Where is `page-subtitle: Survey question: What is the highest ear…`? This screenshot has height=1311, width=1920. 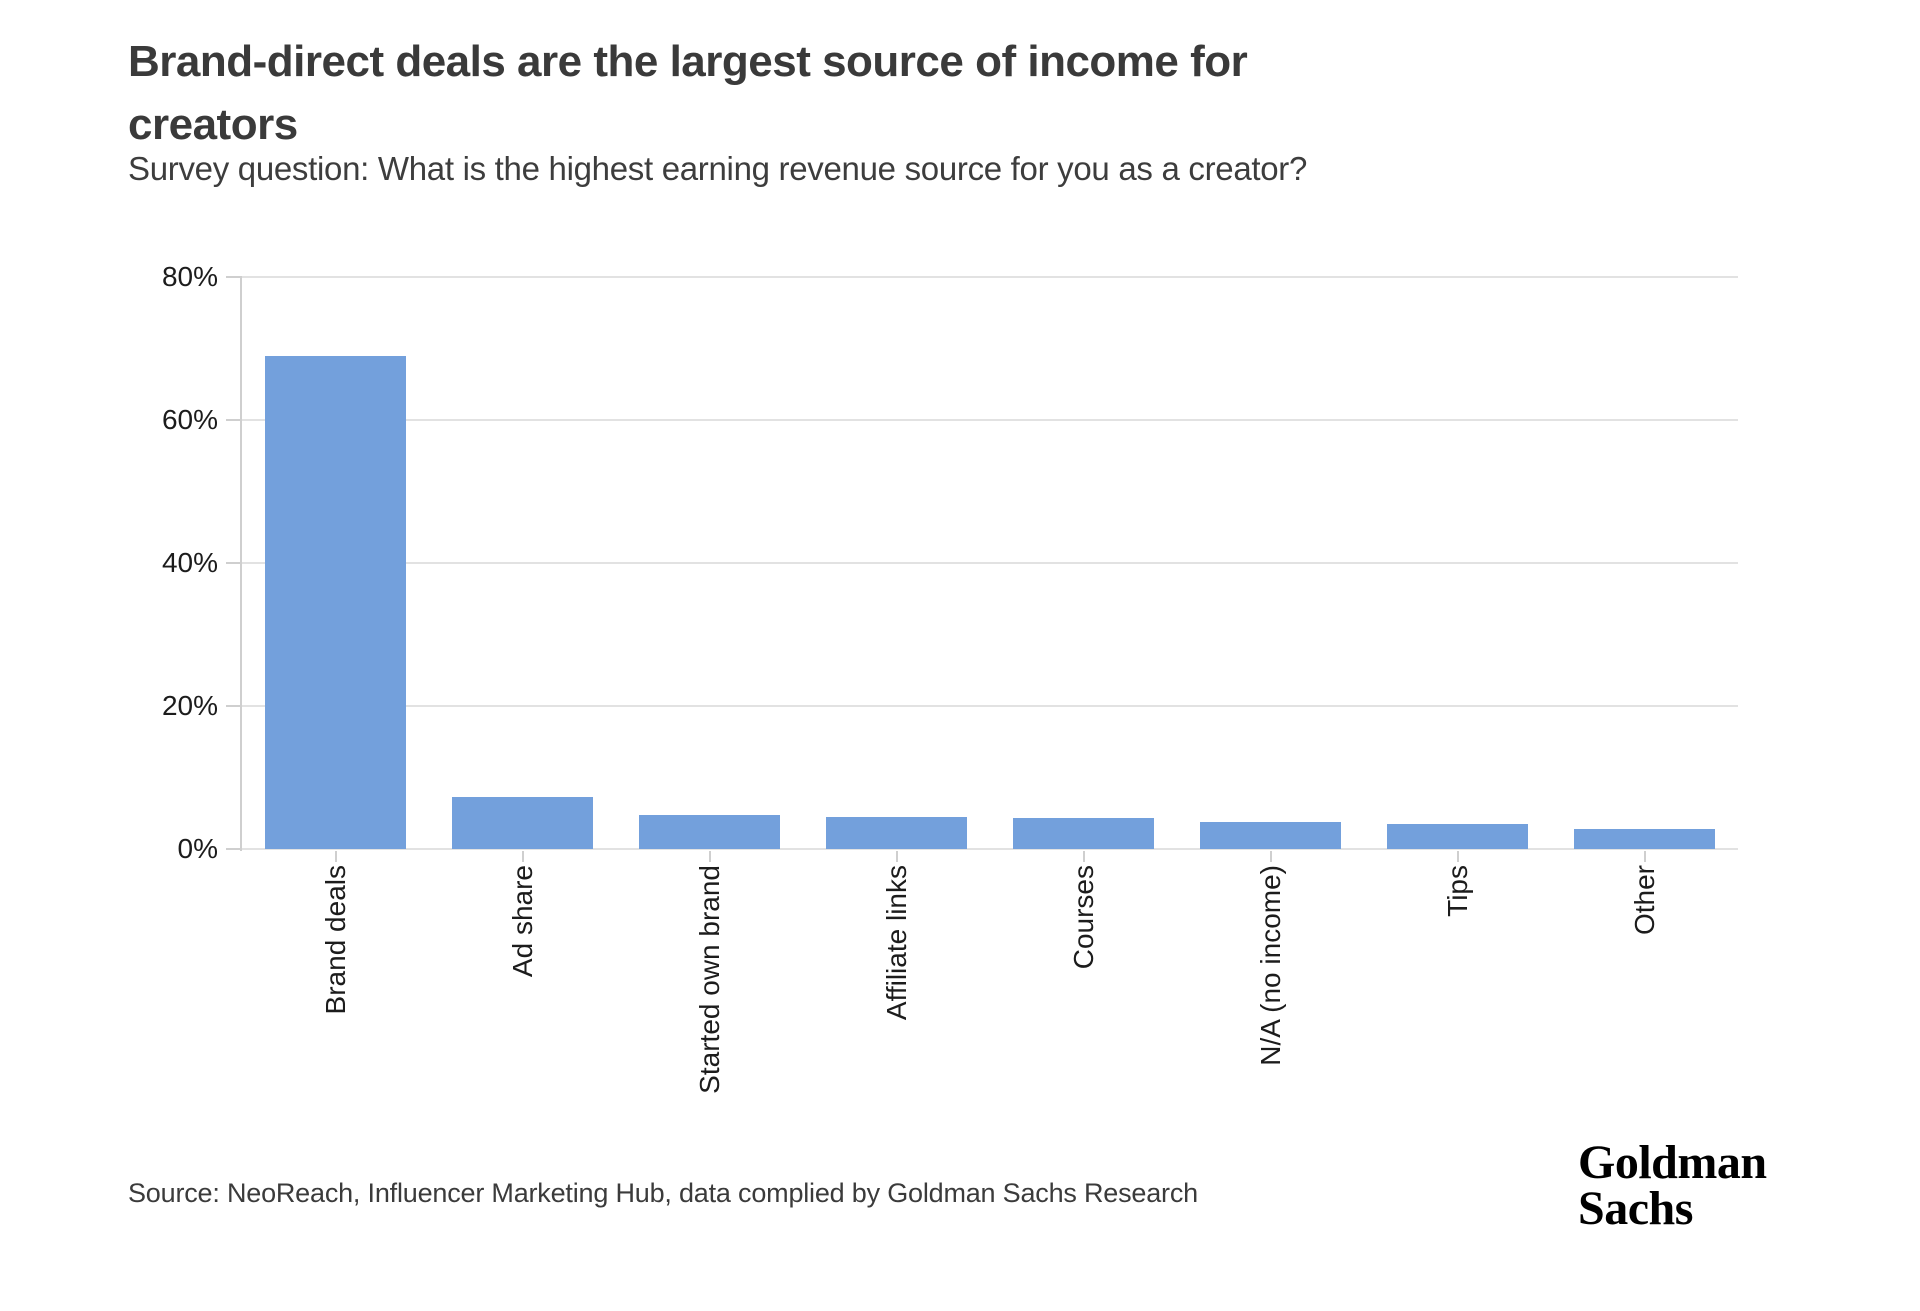 page-subtitle: Survey question: What is the highest ear… is located at coordinates (718, 168).